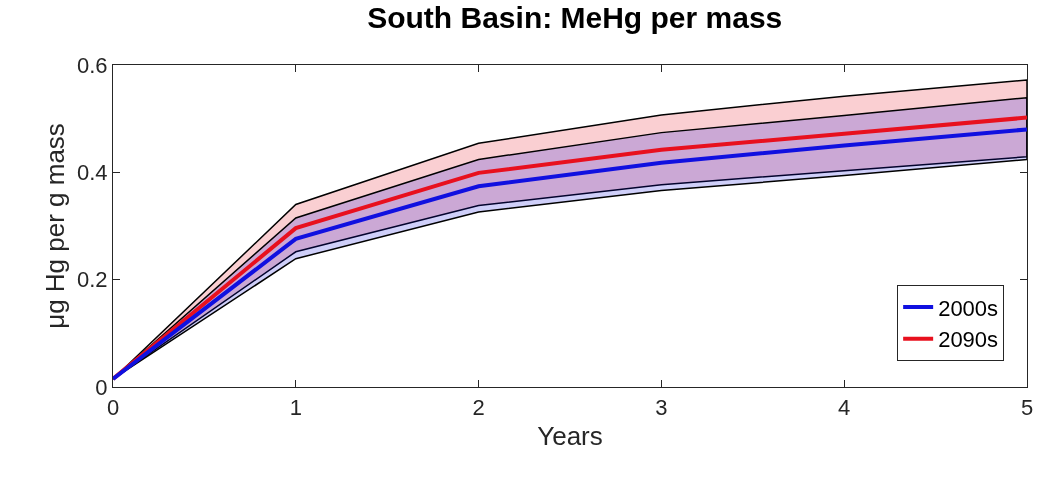 The height and width of the screenshot is (479, 1045). What do you see at coordinates (478, 407) in the screenshot?
I see `x-tick-label: 2` at bounding box center [478, 407].